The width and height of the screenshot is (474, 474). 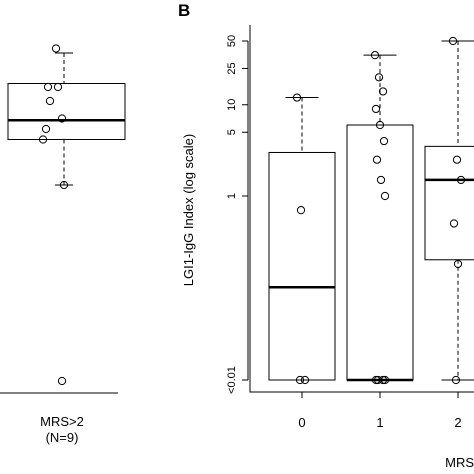 I want to click on y-tick-label: 25, so click(x=232, y=68).